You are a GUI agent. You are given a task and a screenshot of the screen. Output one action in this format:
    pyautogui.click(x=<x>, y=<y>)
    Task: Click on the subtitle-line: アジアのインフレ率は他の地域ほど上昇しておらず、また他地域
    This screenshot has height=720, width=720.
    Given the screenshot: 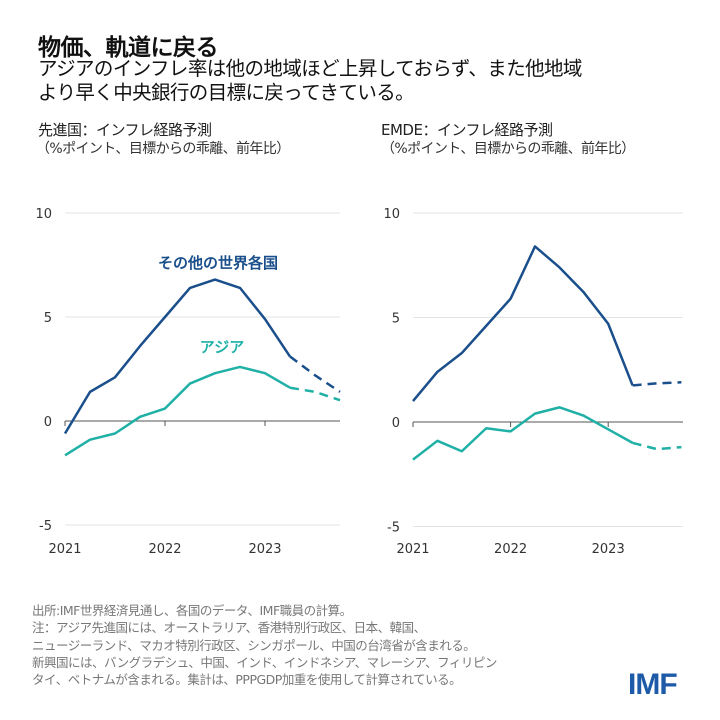 What is the action you would take?
    pyautogui.click(x=310, y=68)
    